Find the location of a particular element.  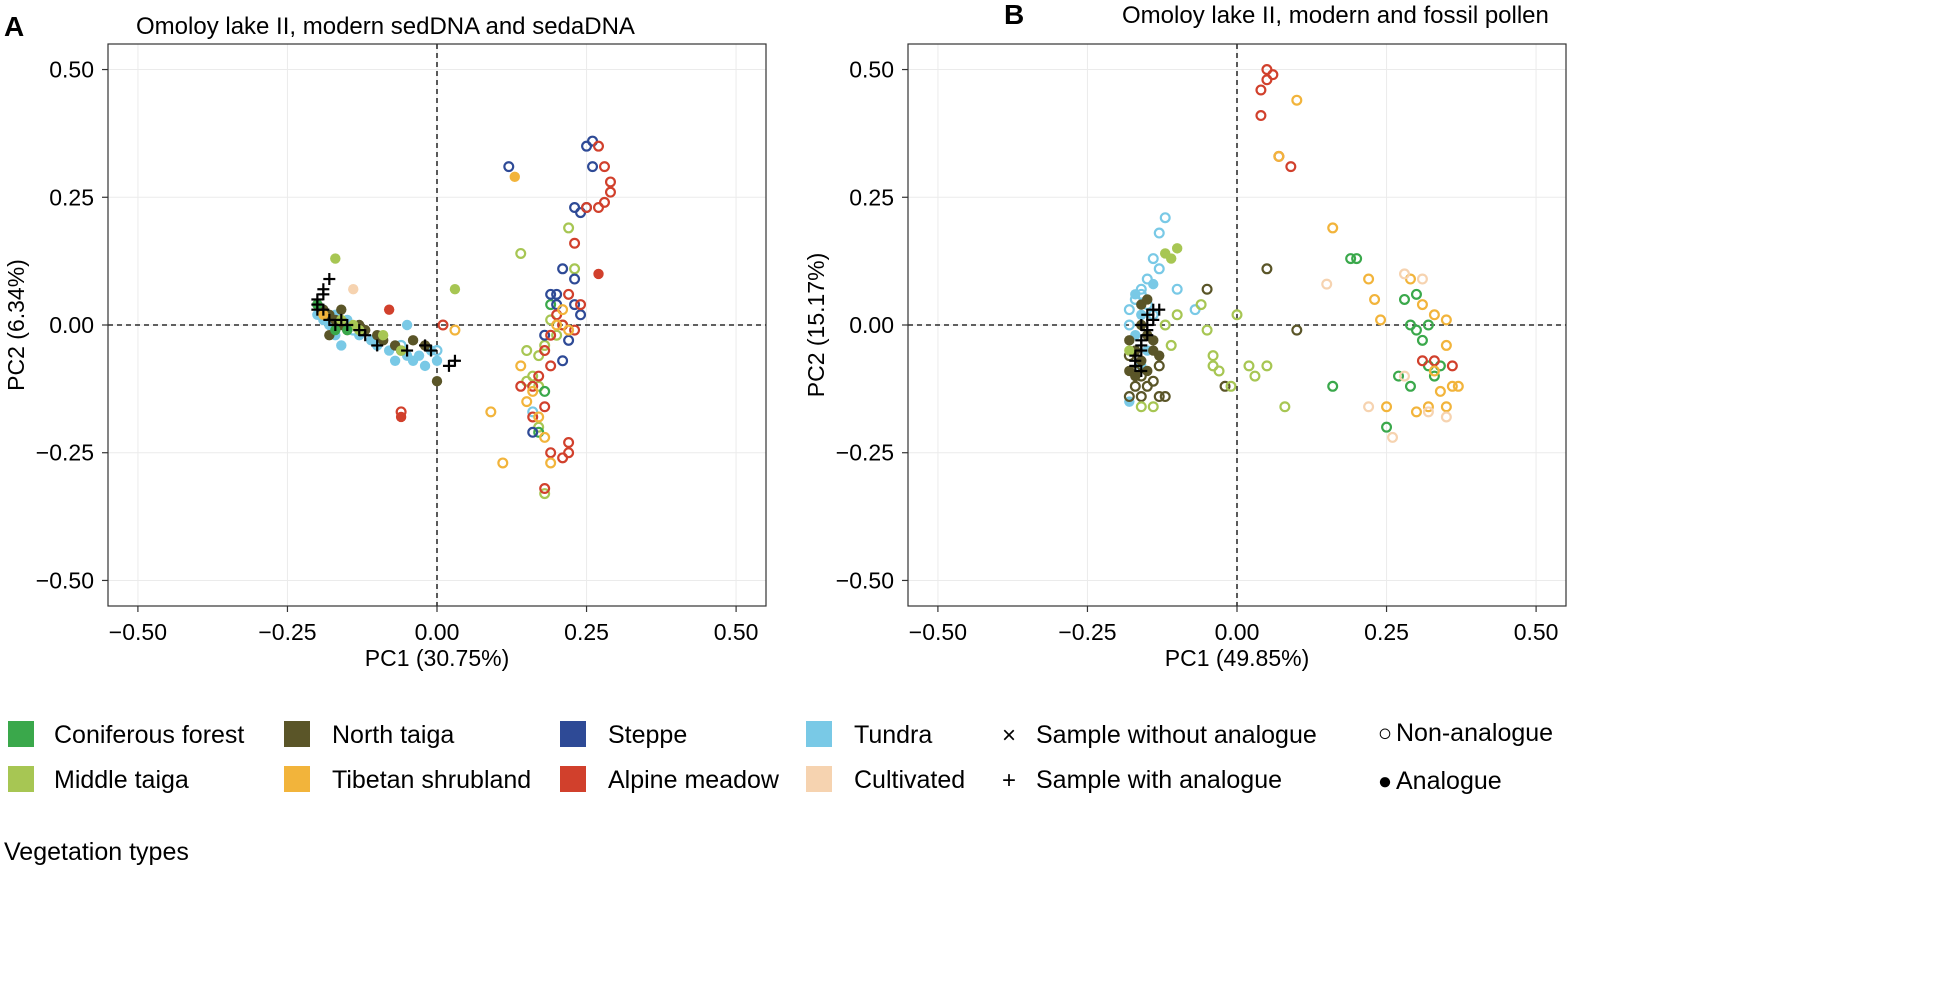

legend-swatch-cultivated is located at coordinates (819, 779).